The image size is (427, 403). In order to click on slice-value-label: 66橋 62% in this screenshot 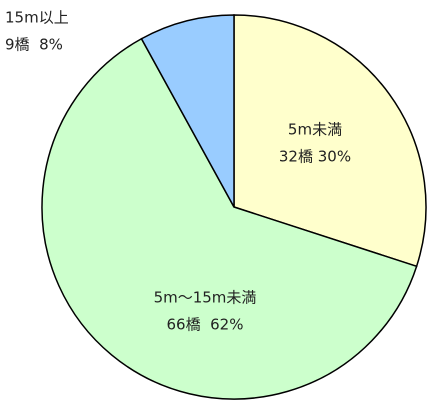, I will do `click(205, 325)`.